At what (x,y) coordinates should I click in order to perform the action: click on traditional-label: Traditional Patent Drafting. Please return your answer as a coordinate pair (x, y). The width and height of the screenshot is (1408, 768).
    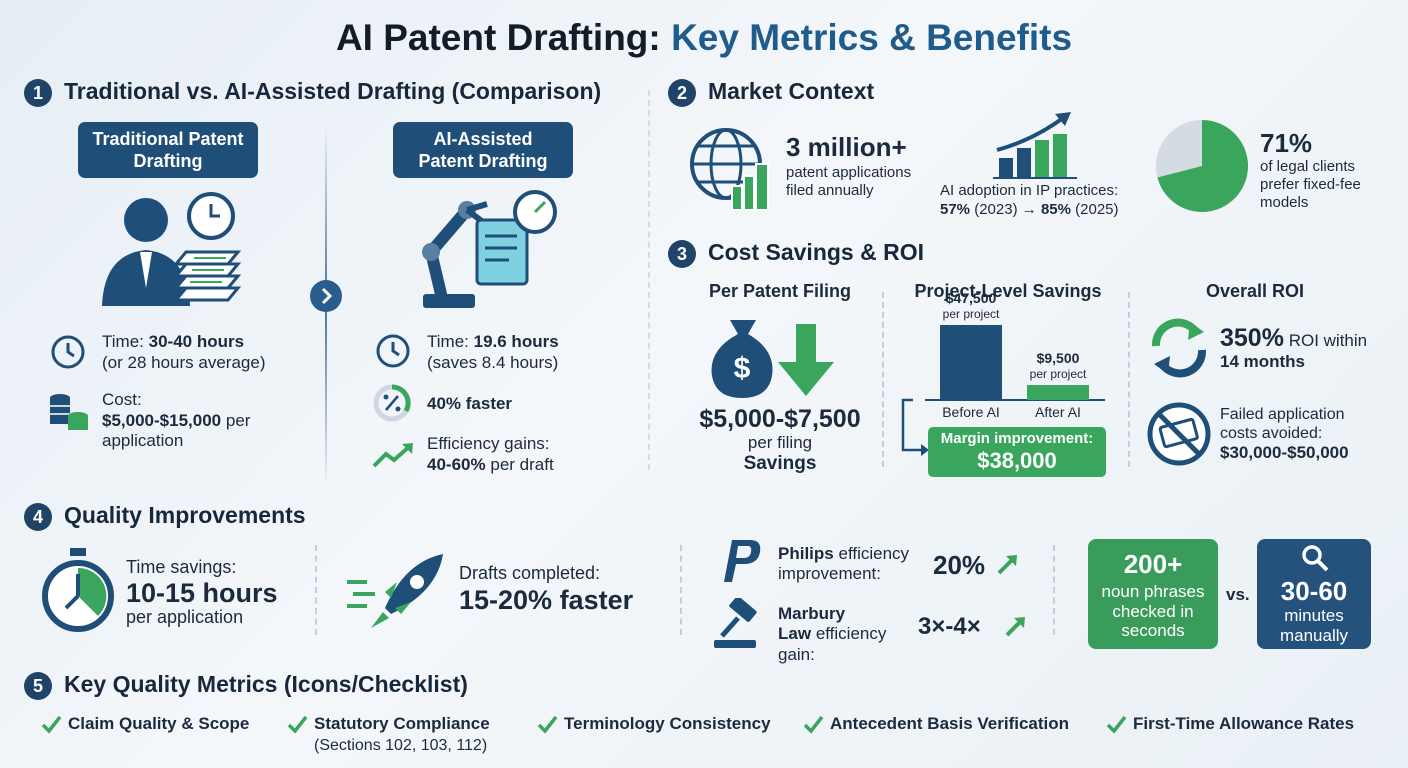
    Looking at the image, I should click on (168, 150).